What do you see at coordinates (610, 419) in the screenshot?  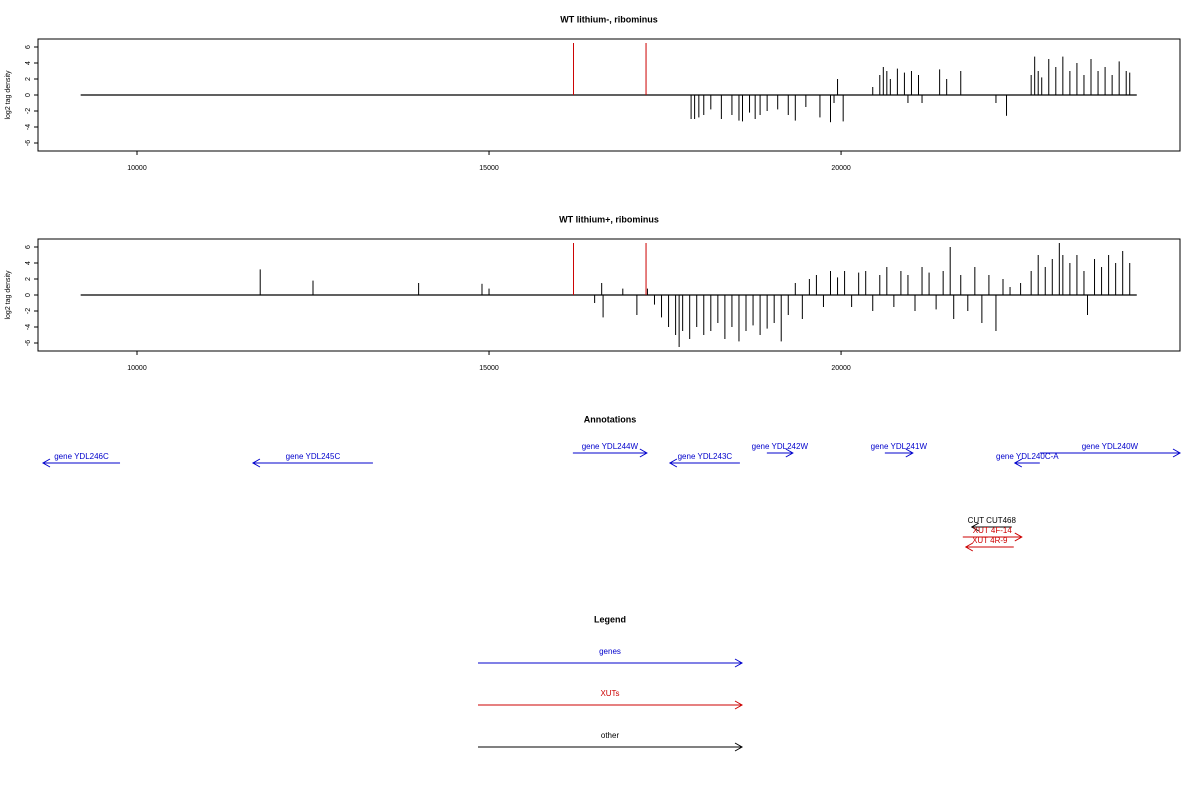 I see `annotations-title: Annotations` at bounding box center [610, 419].